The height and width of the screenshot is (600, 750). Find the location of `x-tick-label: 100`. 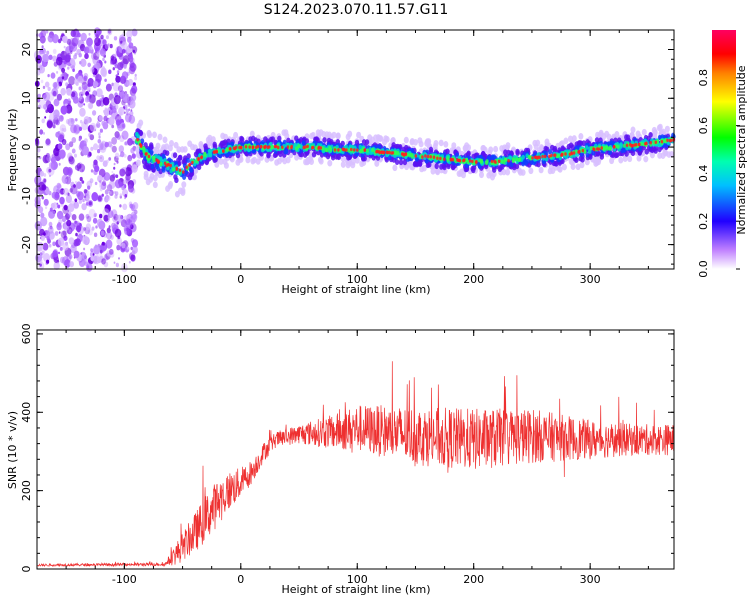

x-tick-label: 100 is located at coordinates (357, 579).